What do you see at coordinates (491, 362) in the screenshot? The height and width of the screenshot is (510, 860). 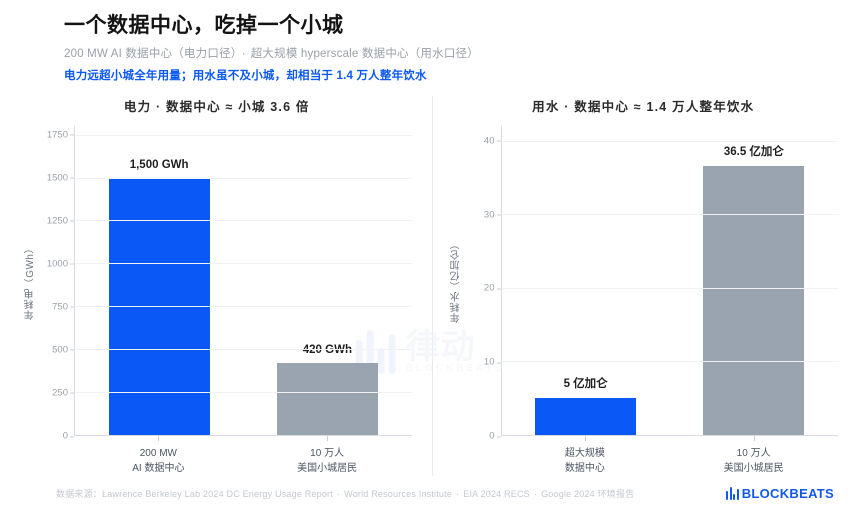 I see `y-tick-label-water-1: 10` at bounding box center [491, 362].